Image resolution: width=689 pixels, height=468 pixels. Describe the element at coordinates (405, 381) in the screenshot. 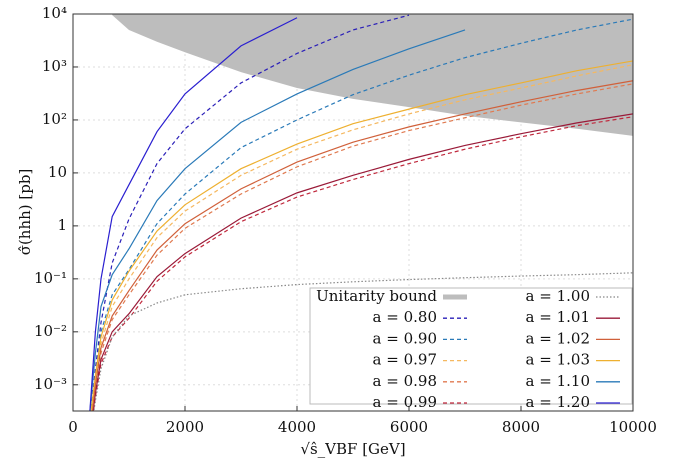

I see `legend-label: a = 0.98` at that location.